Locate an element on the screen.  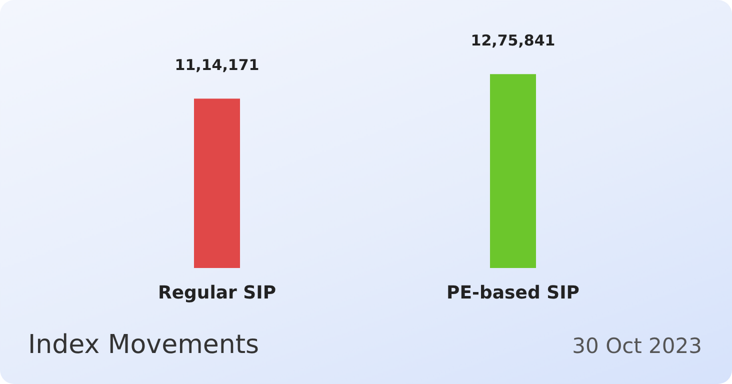
text: Index Movements is located at coordinates (144, 345).